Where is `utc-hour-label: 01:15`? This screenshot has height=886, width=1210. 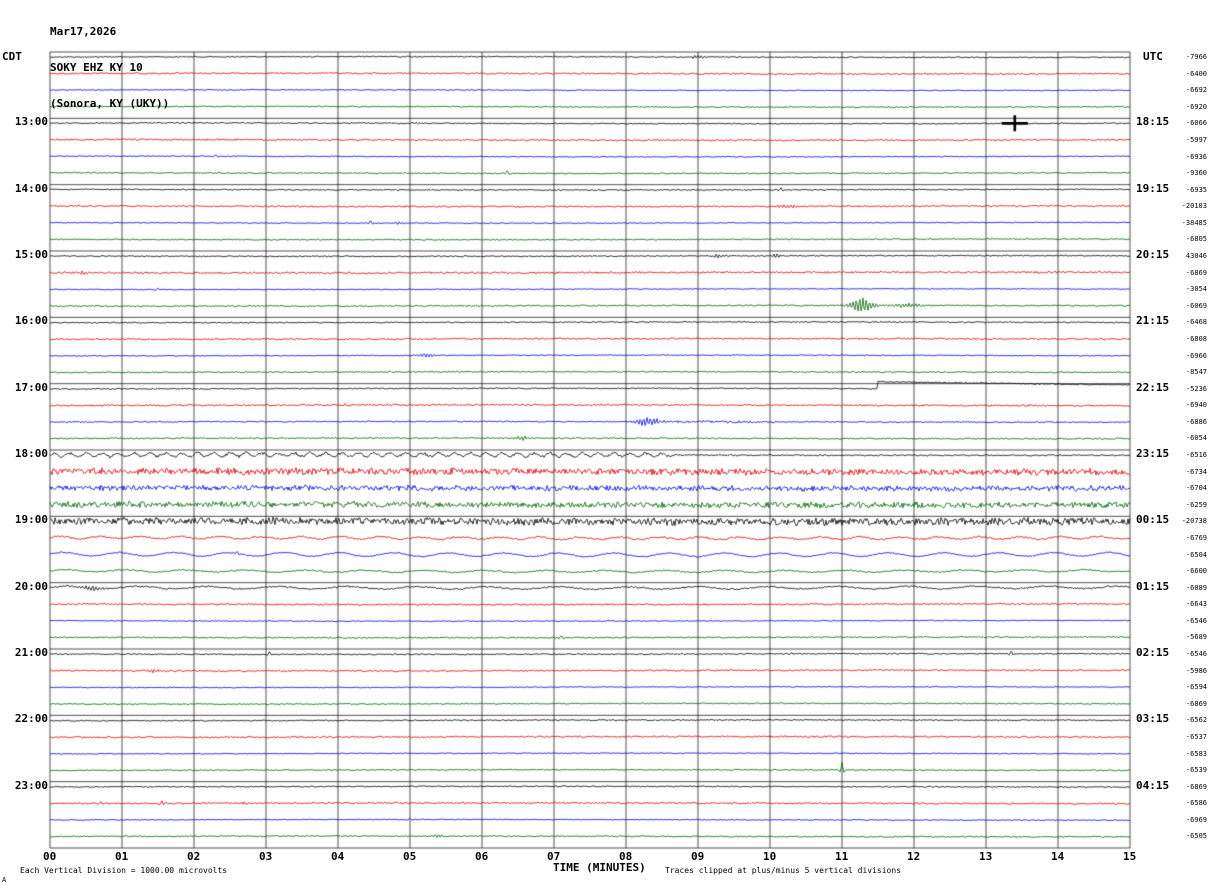
utc-hour-label: 01:15 is located at coordinates (1153, 586).